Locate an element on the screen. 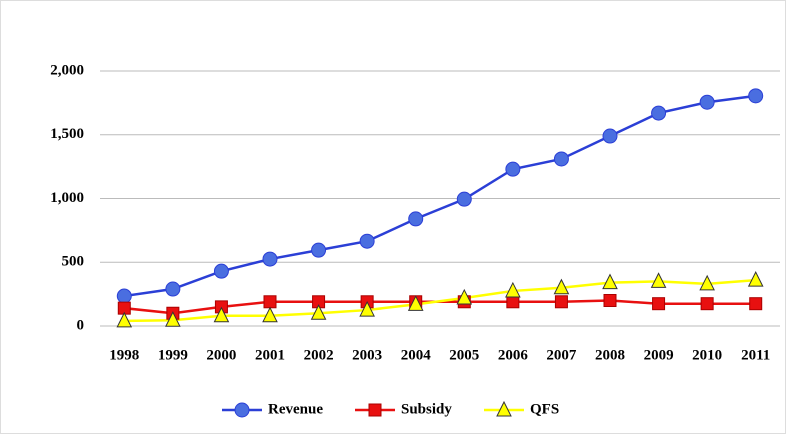 Image resolution: width=786 pixels, height=434 pixels. x-tick-label: 2004 is located at coordinates (416, 355).